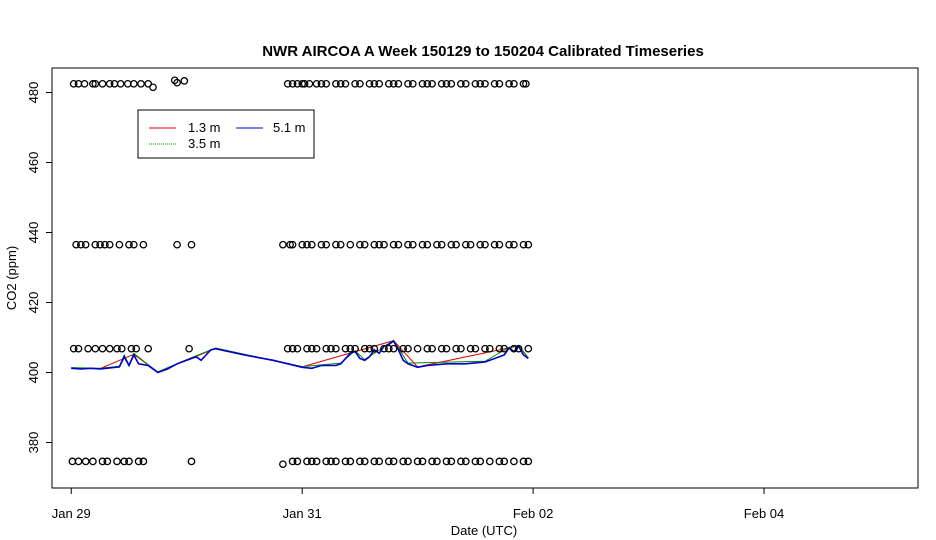 The height and width of the screenshot is (540, 936). What do you see at coordinates (533, 513) in the screenshot?
I see `x-tick-label-2: Feb 02` at bounding box center [533, 513].